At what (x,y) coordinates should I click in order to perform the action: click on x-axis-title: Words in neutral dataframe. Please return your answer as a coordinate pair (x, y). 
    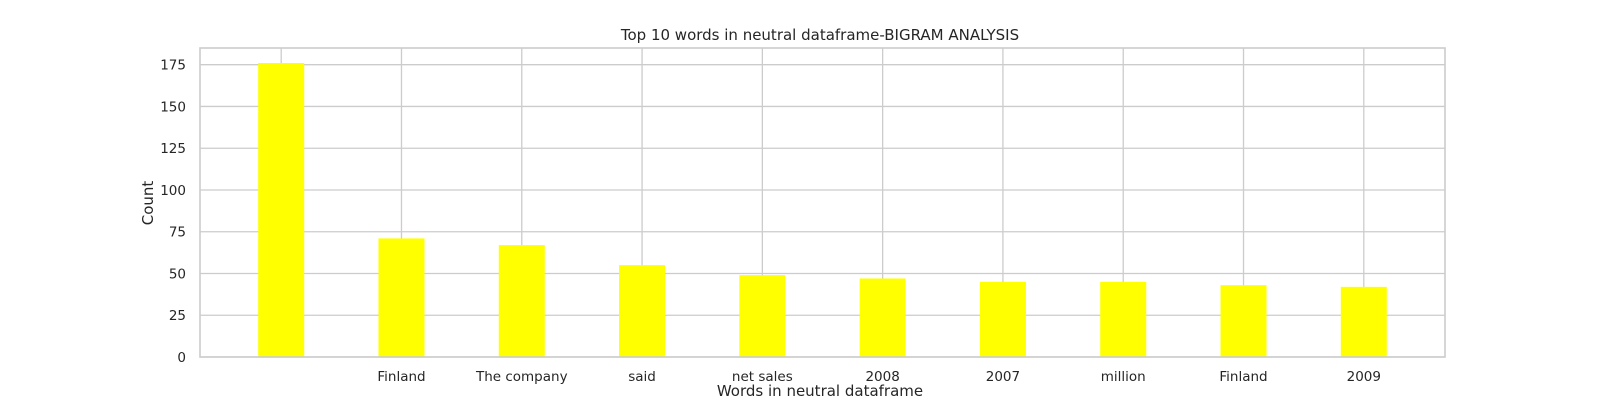
    Looking at the image, I should click on (820, 391).